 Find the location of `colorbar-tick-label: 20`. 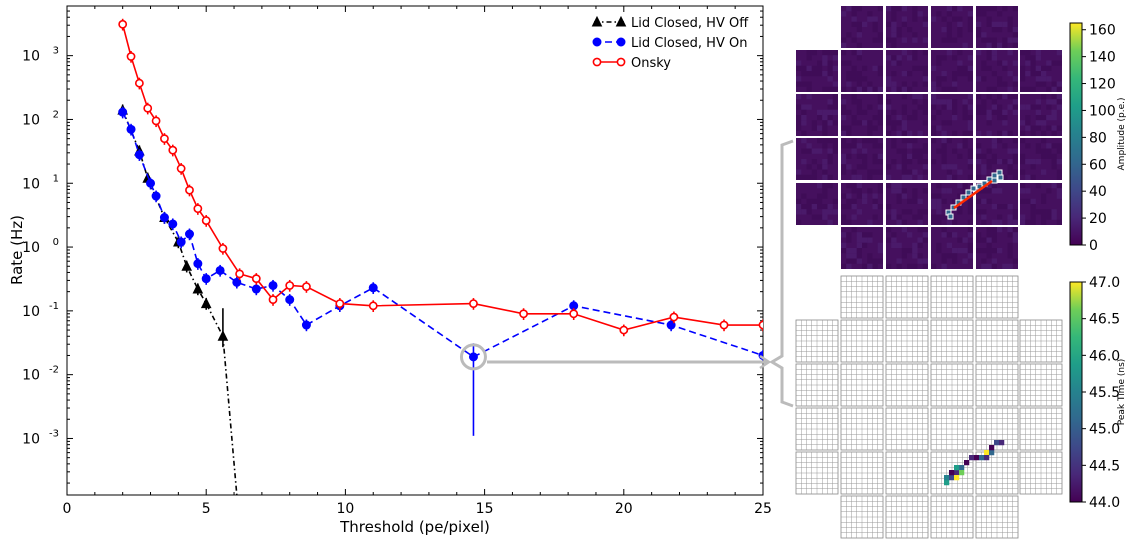

colorbar-tick-label: 20 is located at coordinates (1098, 219).